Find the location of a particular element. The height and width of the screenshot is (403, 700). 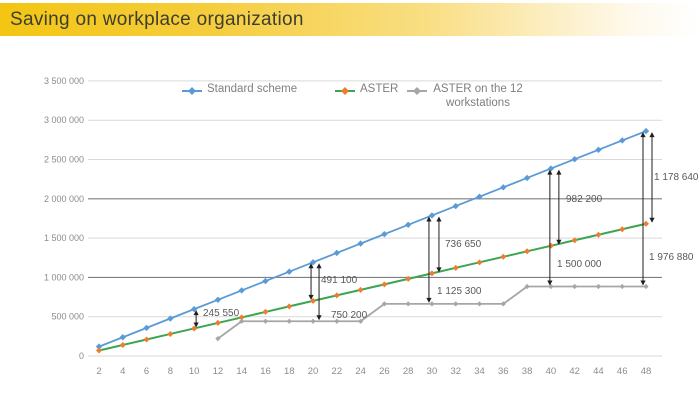

annotation-label-245-550: 245 550 is located at coordinates (221, 313).